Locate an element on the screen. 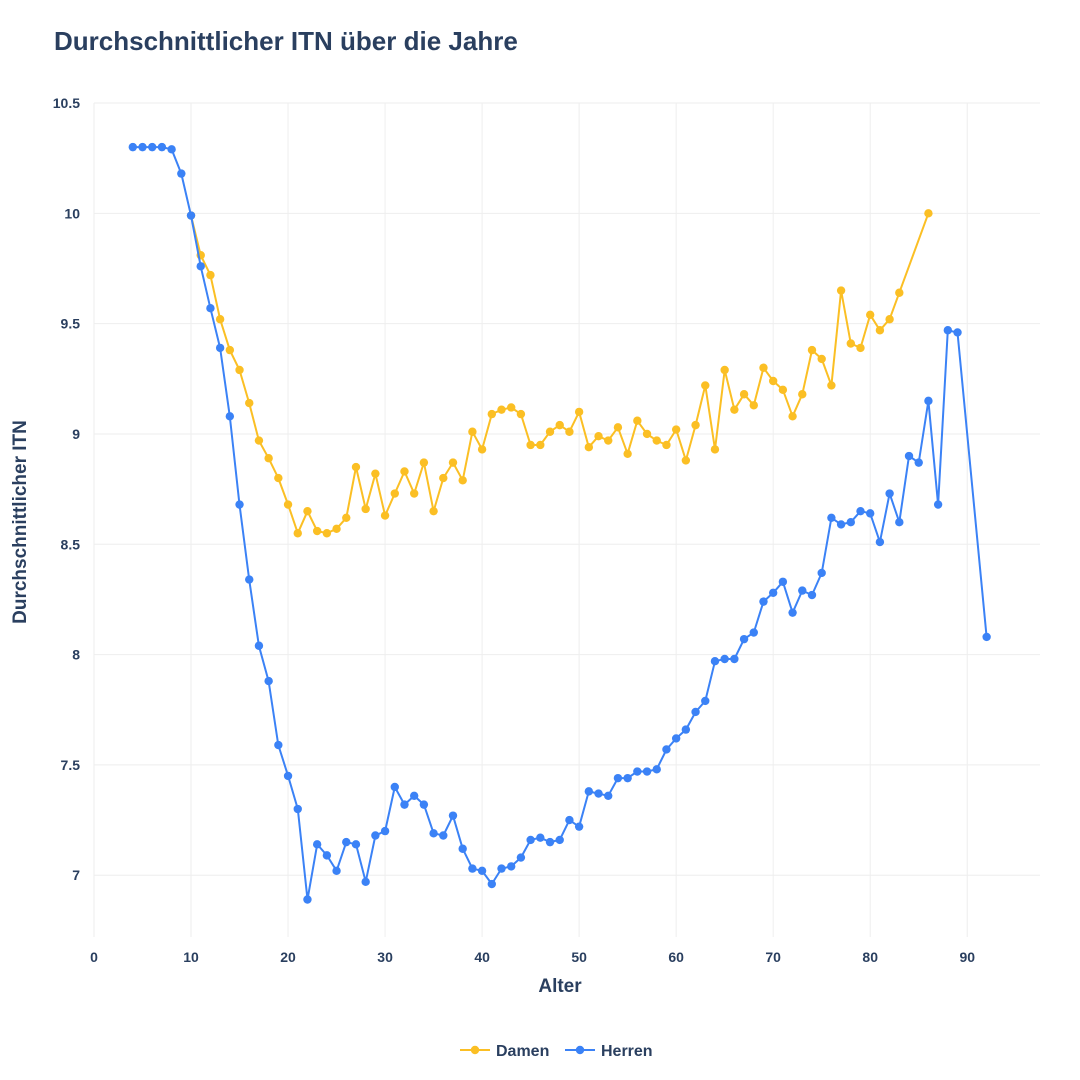 This screenshot has width=1080, height=1080. x-tick-label: 80 is located at coordinates (870, 957).